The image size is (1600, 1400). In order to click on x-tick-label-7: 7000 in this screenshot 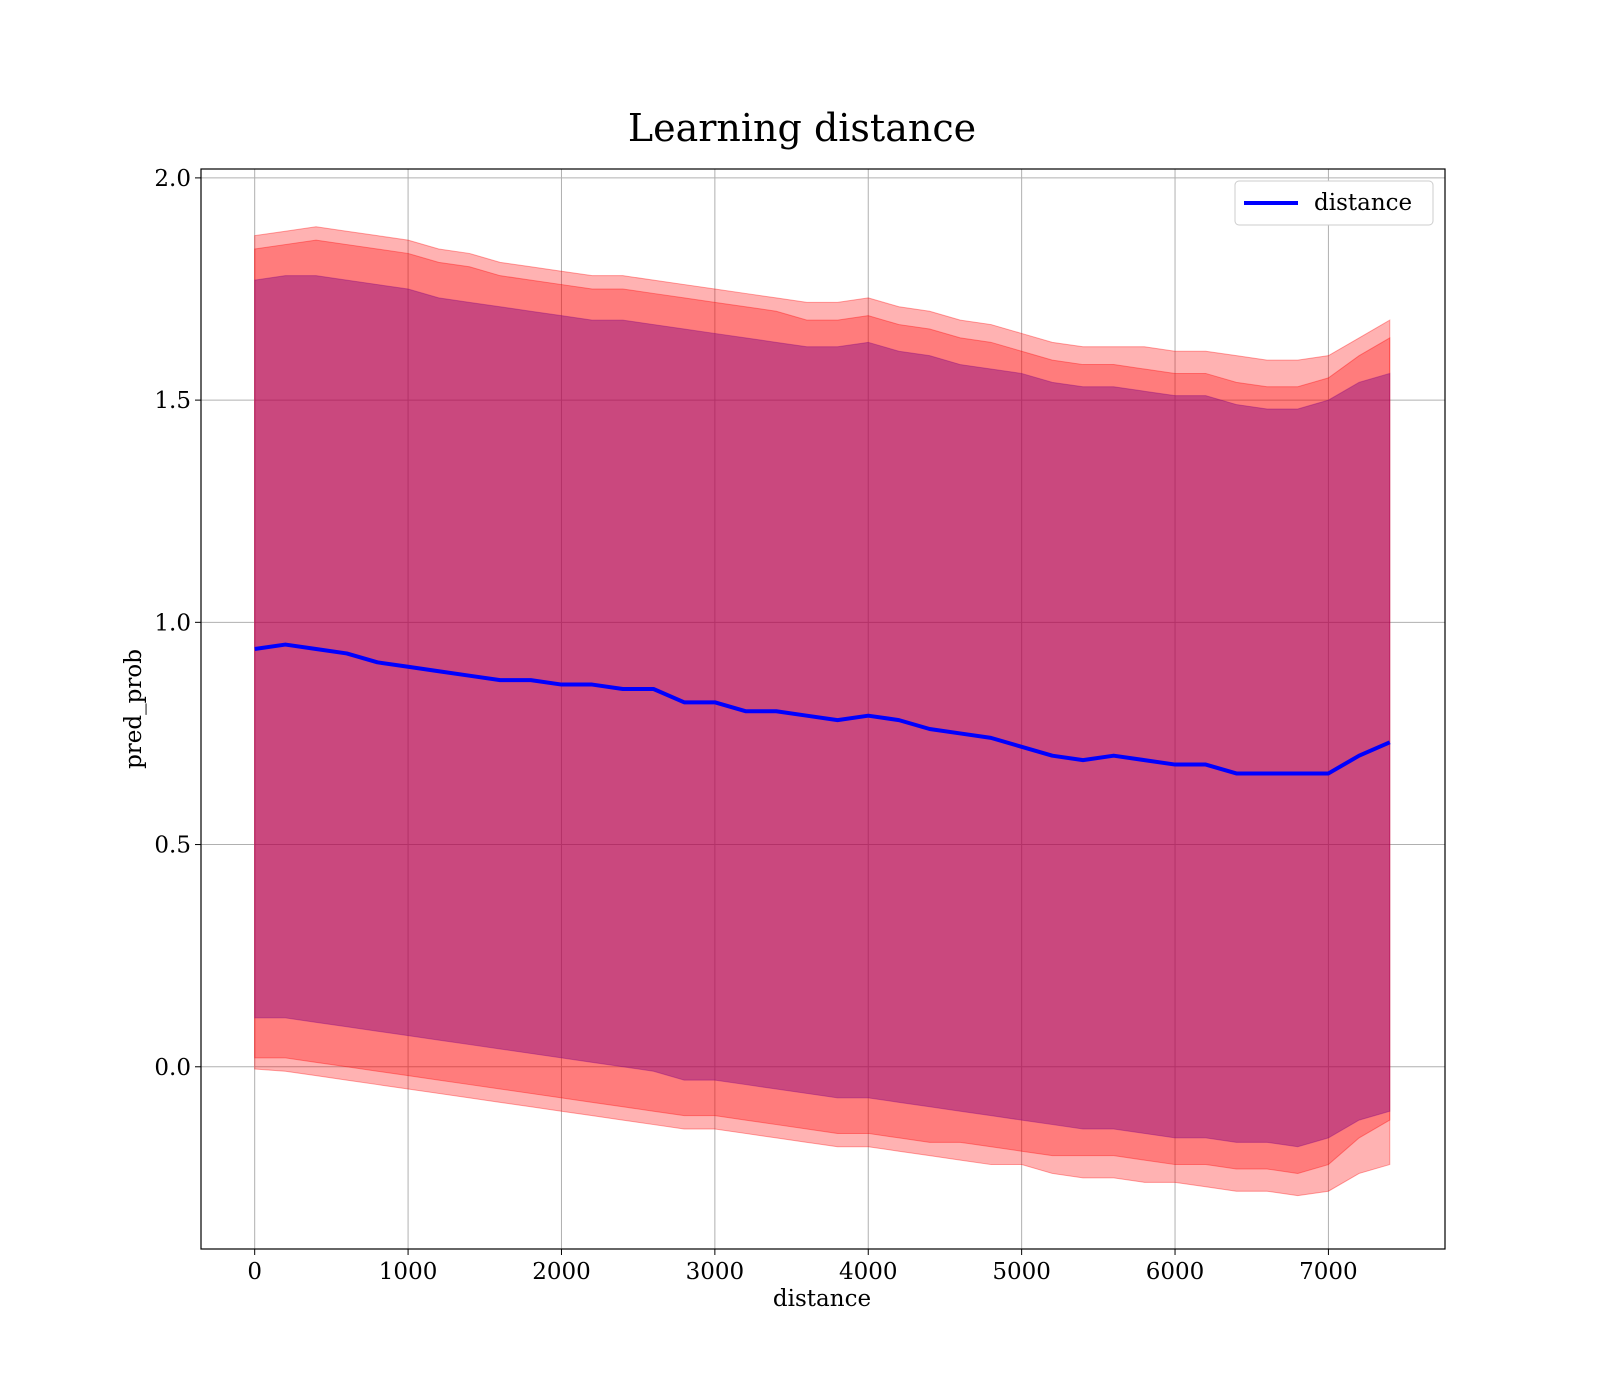, I will do `click(1328, 1272)`.